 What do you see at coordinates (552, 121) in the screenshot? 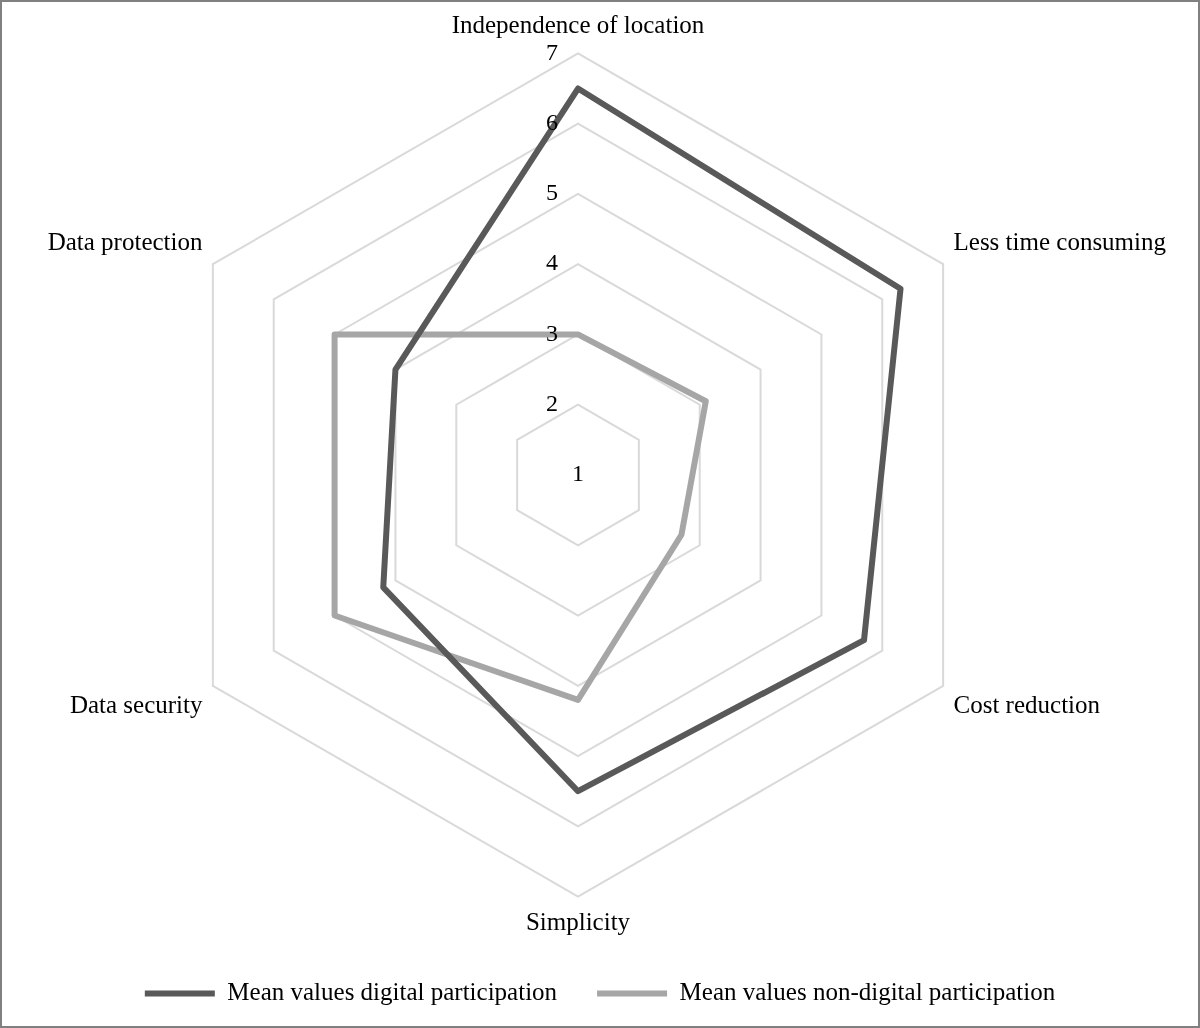
I see `y-tick-label: 6` at bounding box center [552, 121].